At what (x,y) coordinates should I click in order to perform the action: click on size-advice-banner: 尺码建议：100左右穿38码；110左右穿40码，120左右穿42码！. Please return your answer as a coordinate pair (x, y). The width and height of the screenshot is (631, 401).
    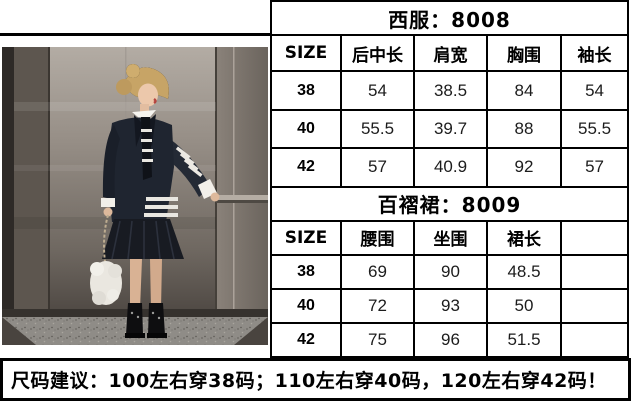
    Looking at the image, I should click on (315, 379).